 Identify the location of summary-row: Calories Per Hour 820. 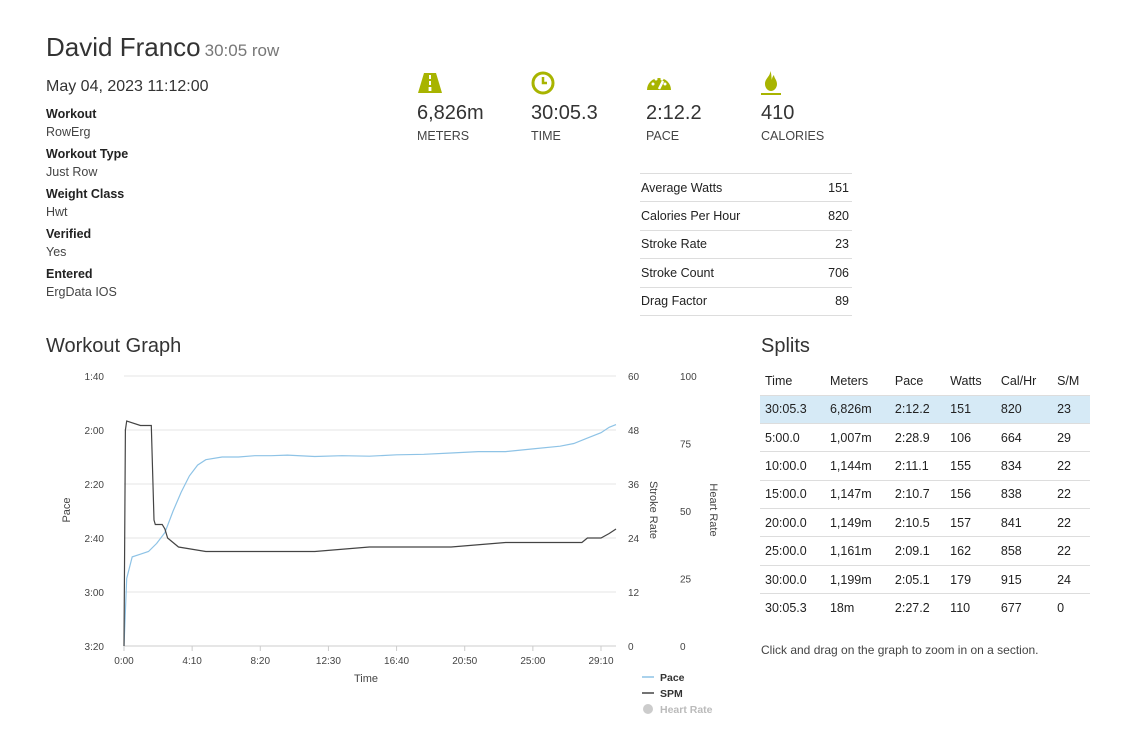
(746, 216).